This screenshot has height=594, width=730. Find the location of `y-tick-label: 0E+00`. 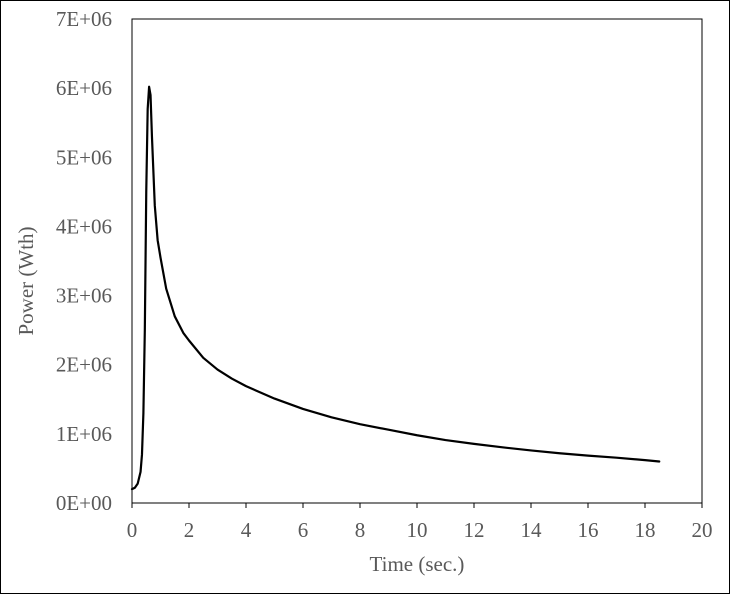

y-tick-label: 0E+00 is located at coordinates (84, 503).